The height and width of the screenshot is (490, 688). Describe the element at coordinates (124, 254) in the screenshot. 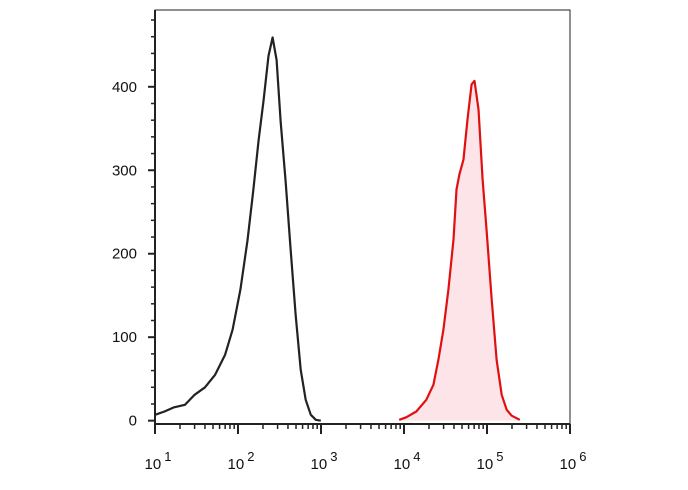

I see `y-tick-label: 200` at that location.